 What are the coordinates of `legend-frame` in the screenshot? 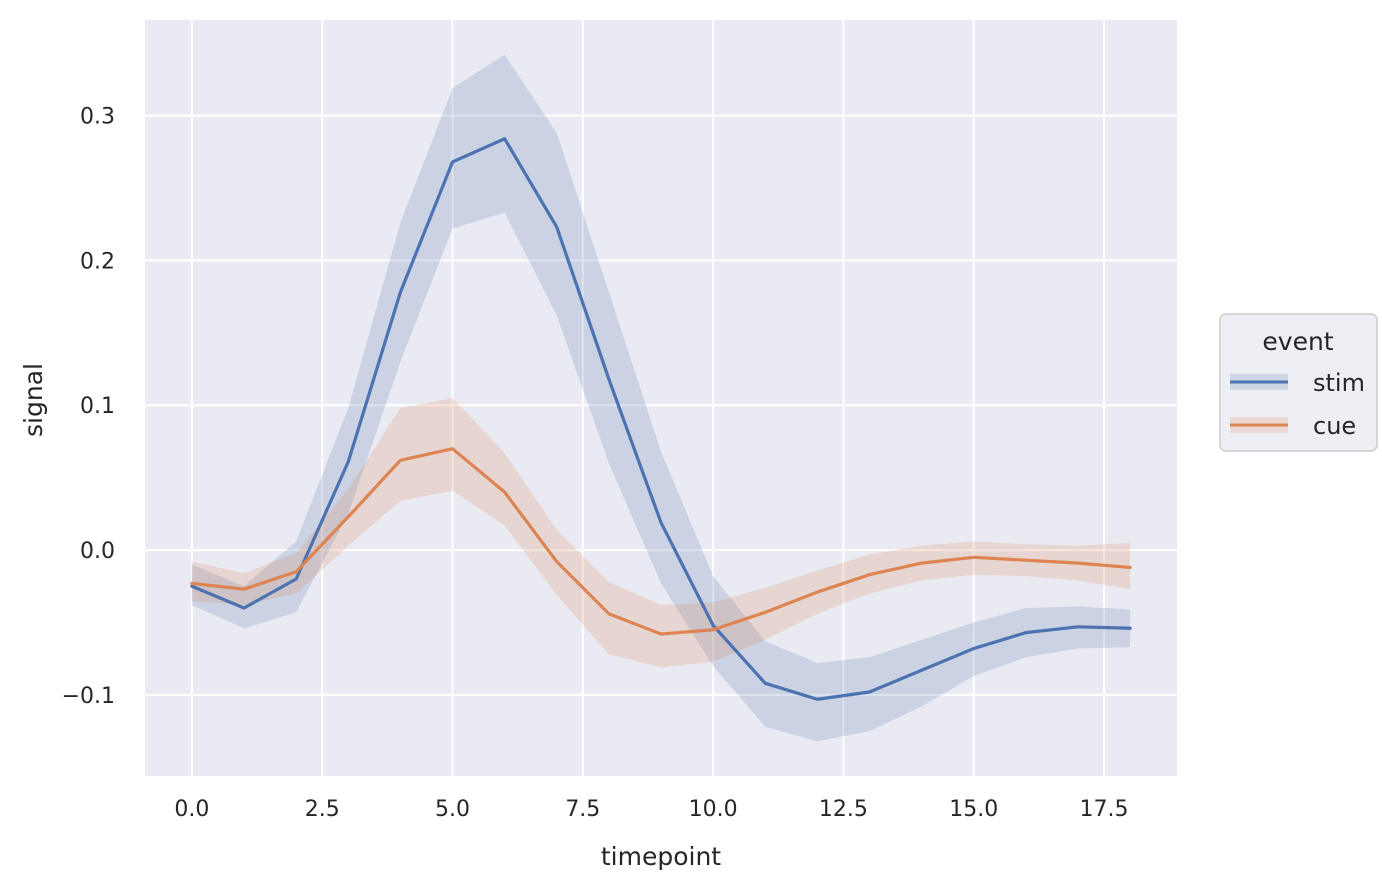 It's located at (1298, 382).